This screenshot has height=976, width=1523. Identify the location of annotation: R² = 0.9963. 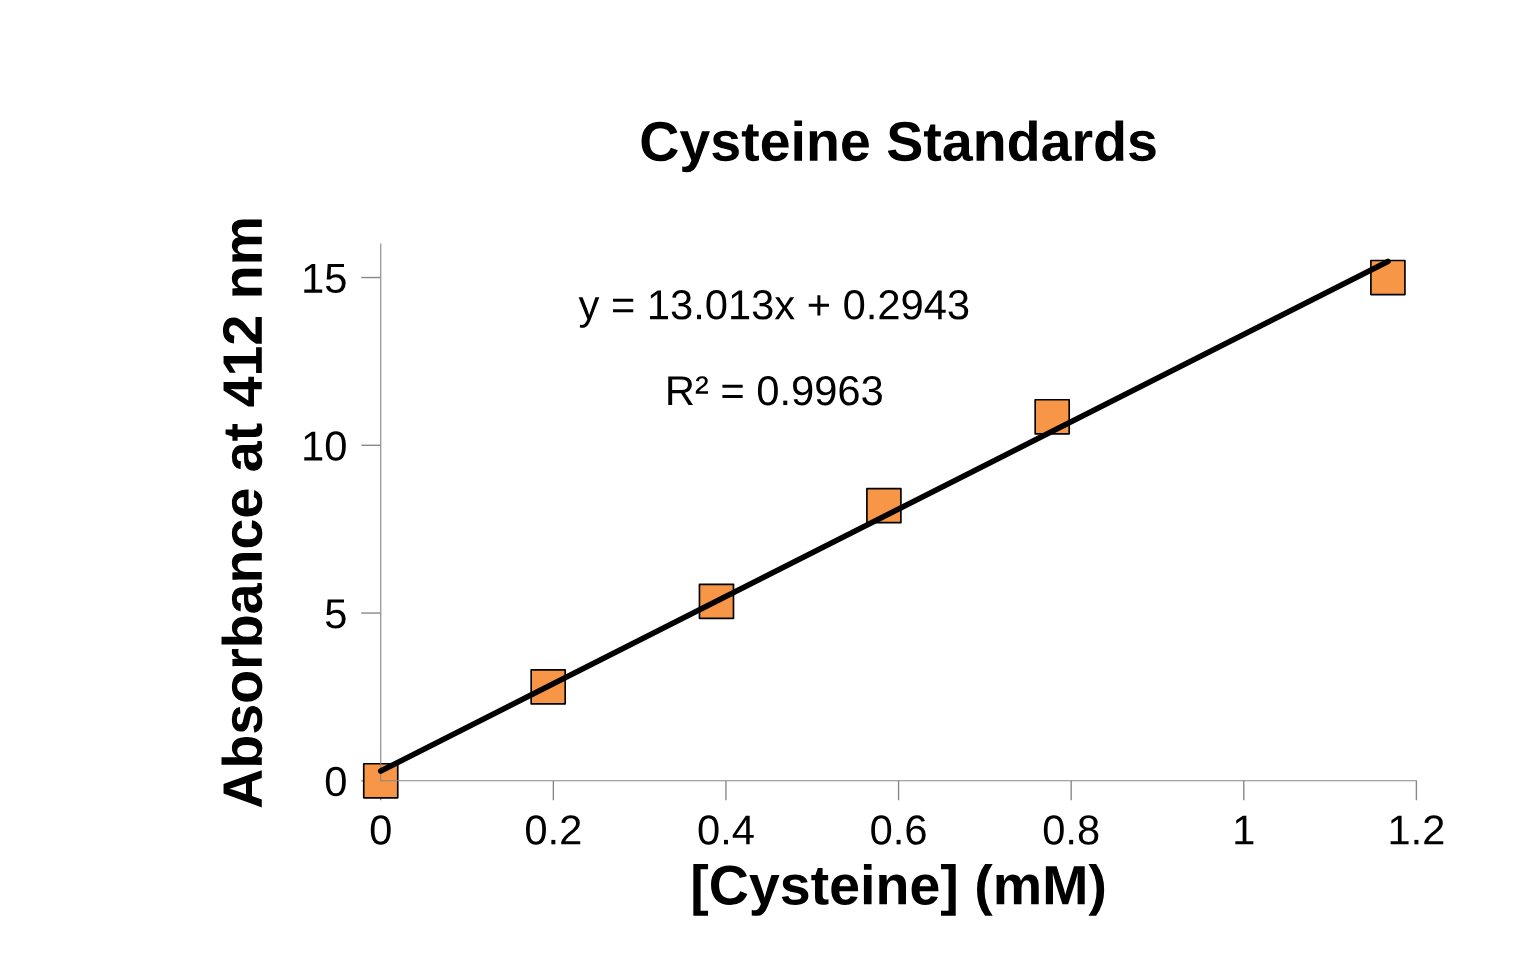
(775, 390).